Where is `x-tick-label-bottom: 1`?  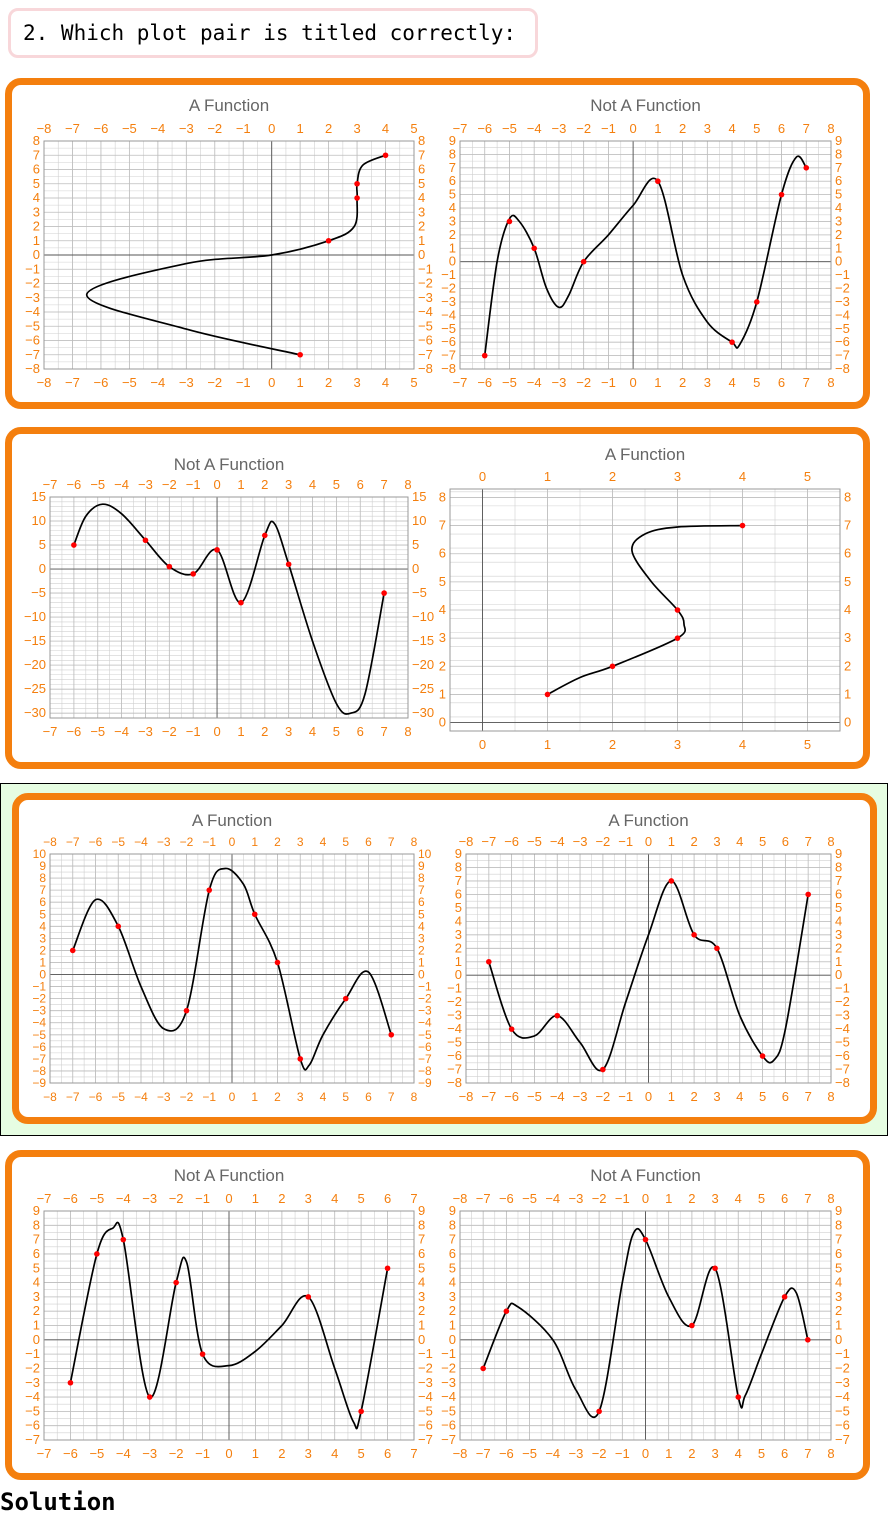 x-tick-label-bottom: 1 is located at coordinates (668, 1453).